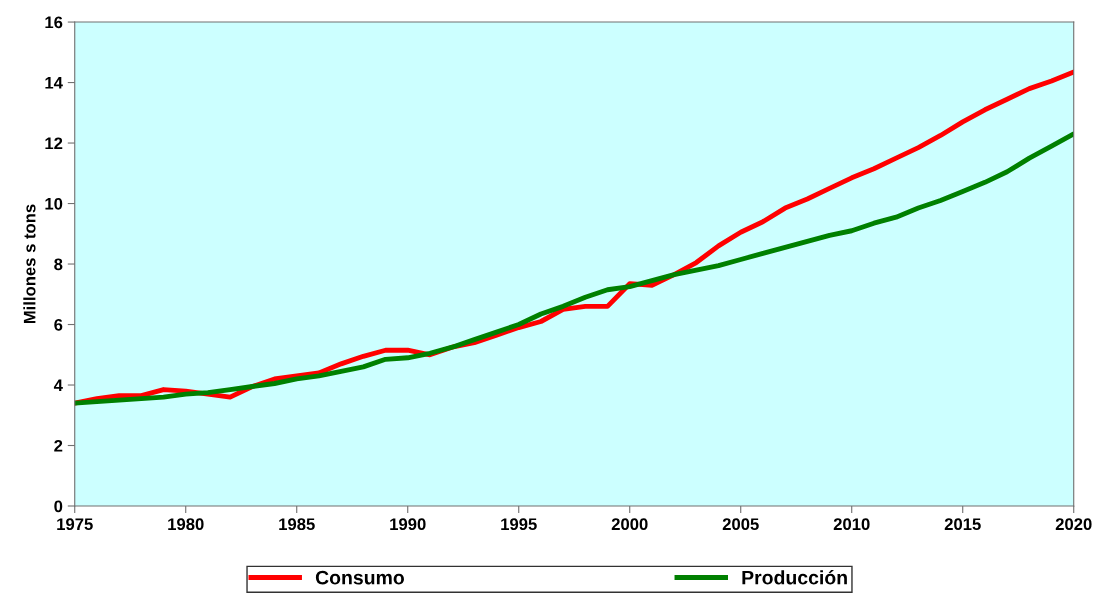 This screenshot has height=596, width=1099. I want to click on y-tick-label: 2, so click(58, 445).